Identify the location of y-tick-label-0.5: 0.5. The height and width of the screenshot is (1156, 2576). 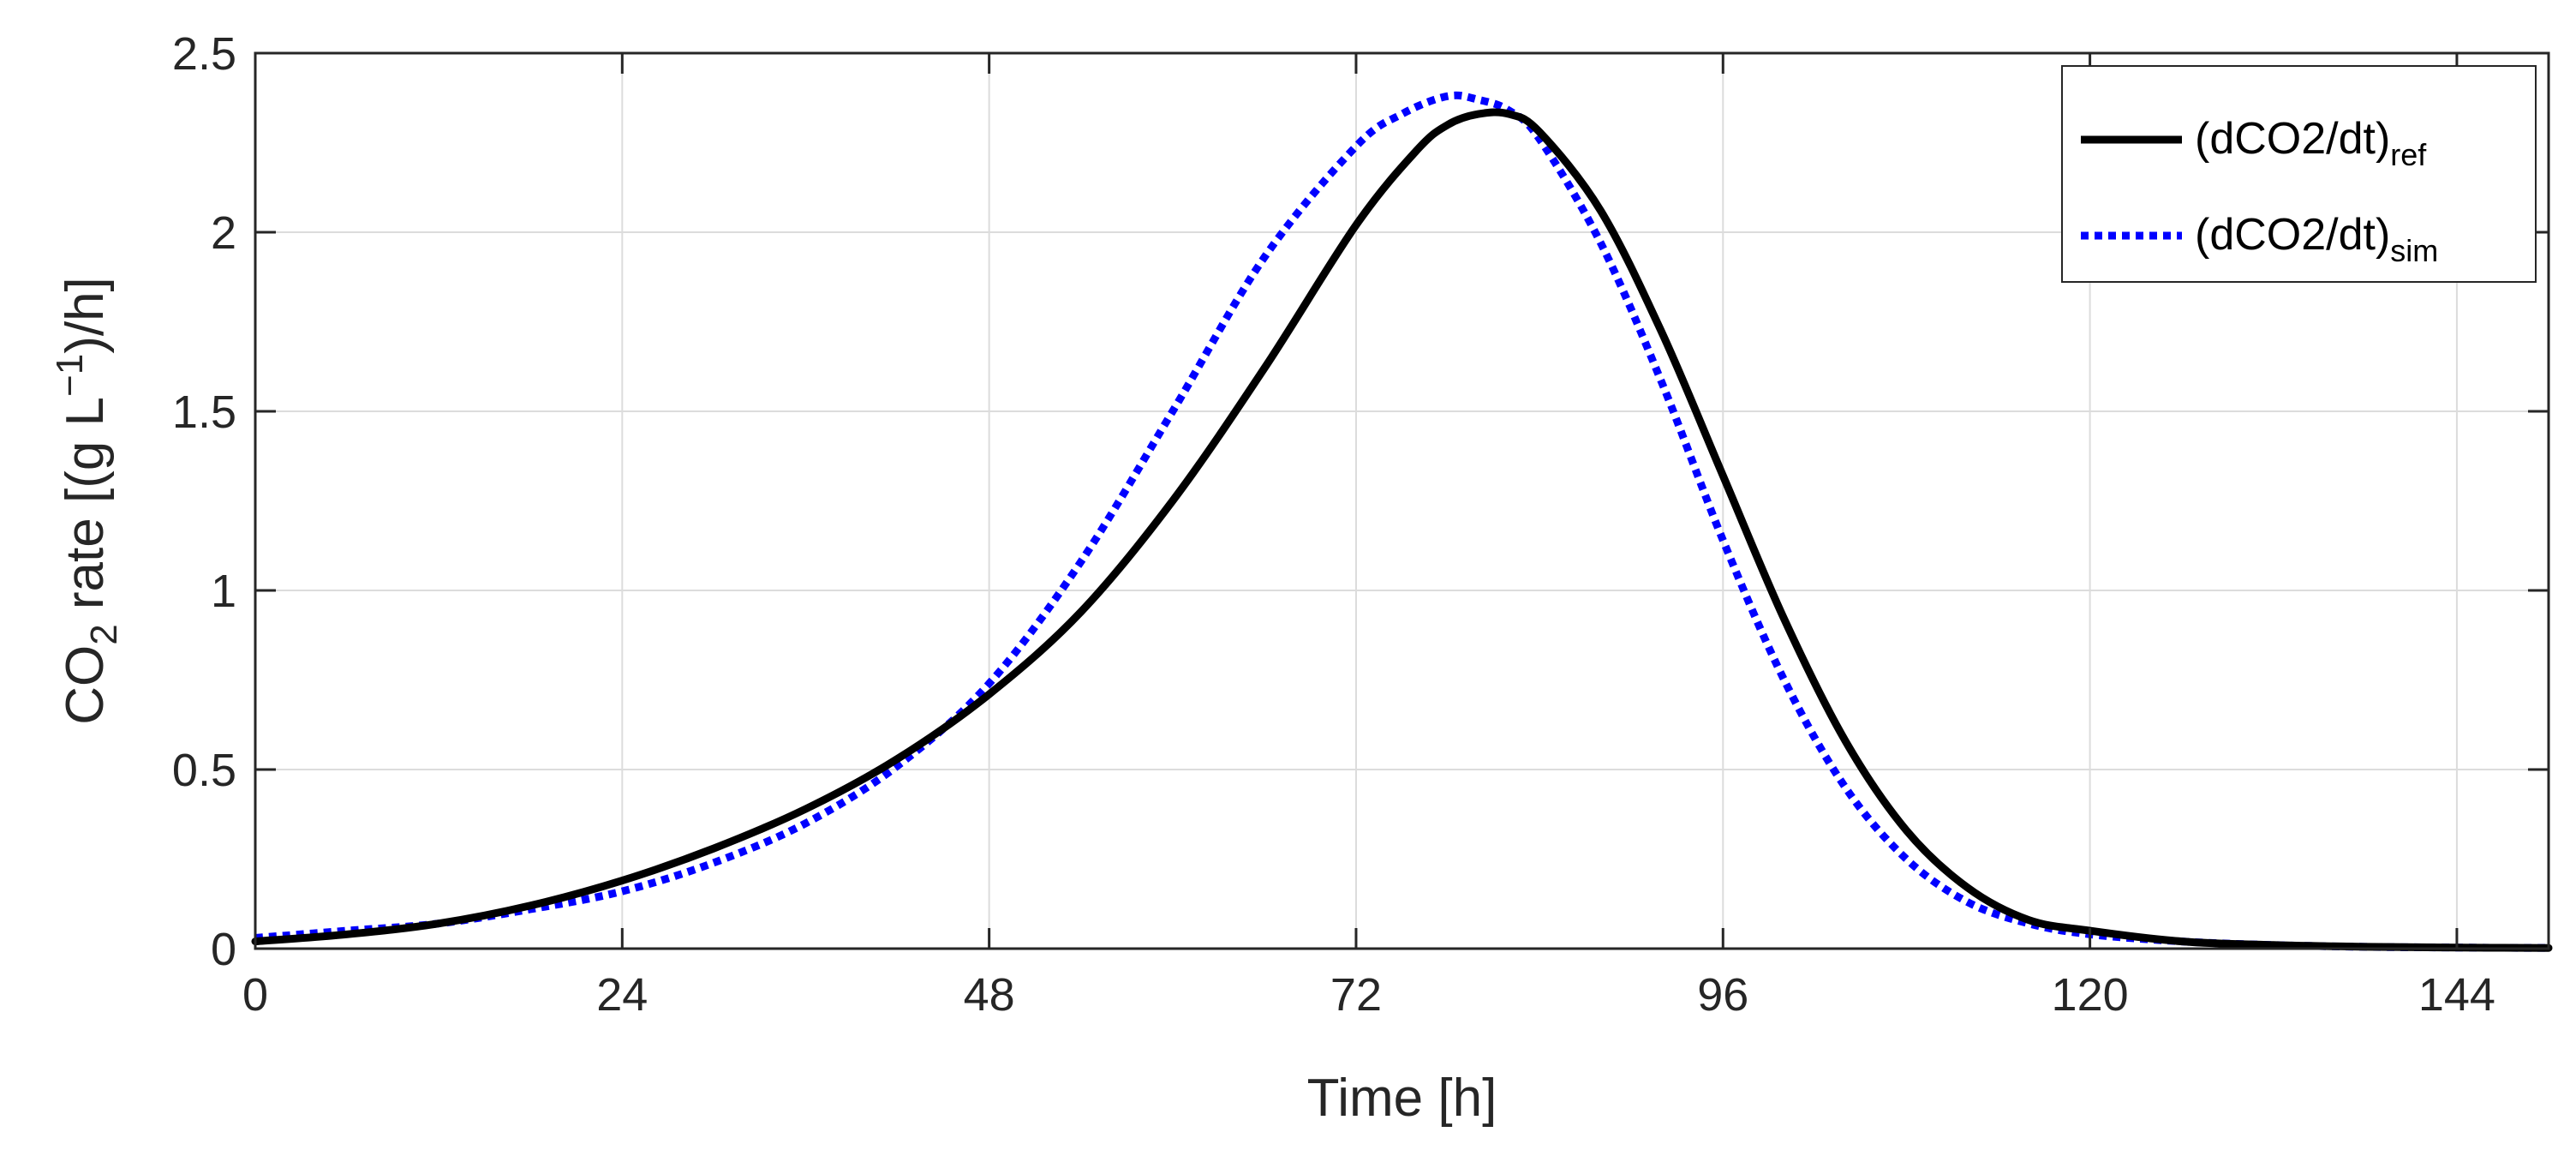
(204, 771).